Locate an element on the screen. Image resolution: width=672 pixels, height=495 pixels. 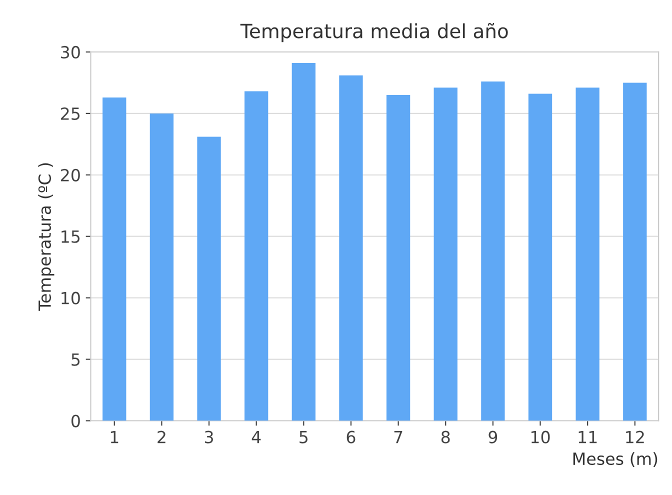
y-tick-label: 25 is located at coordinates (70, 113).